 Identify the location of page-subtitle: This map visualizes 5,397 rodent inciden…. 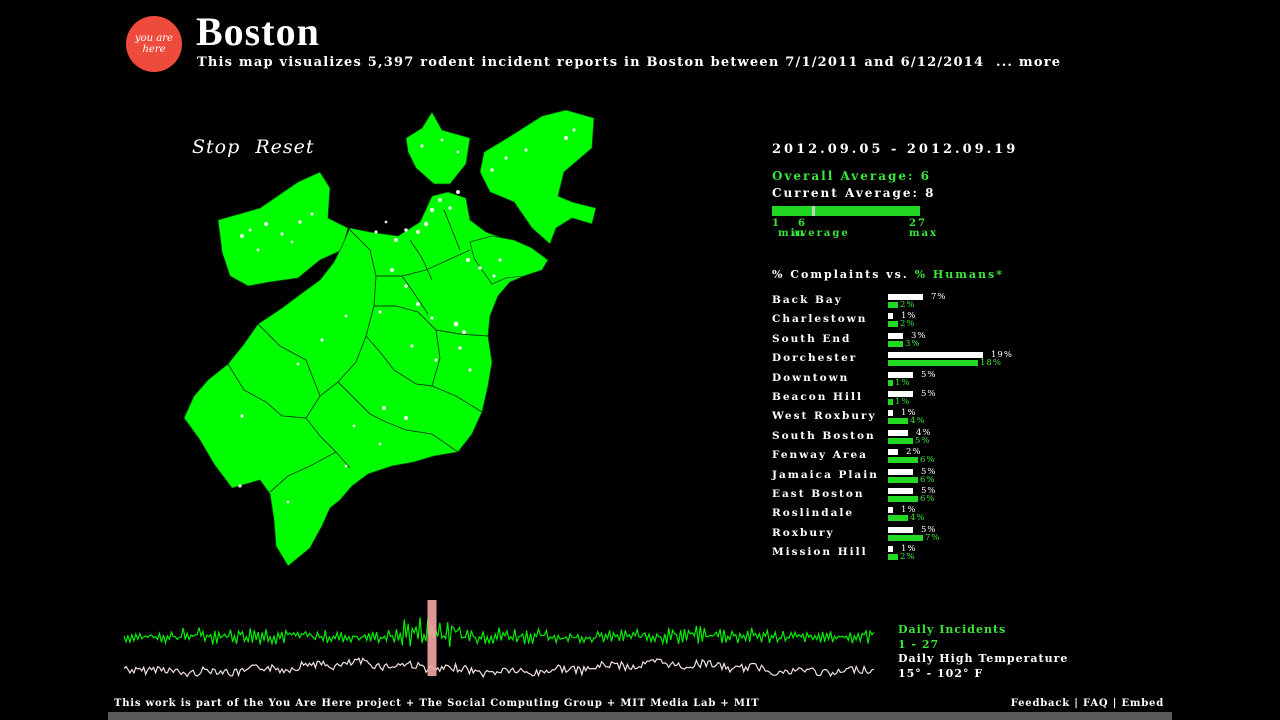
(629, 62).